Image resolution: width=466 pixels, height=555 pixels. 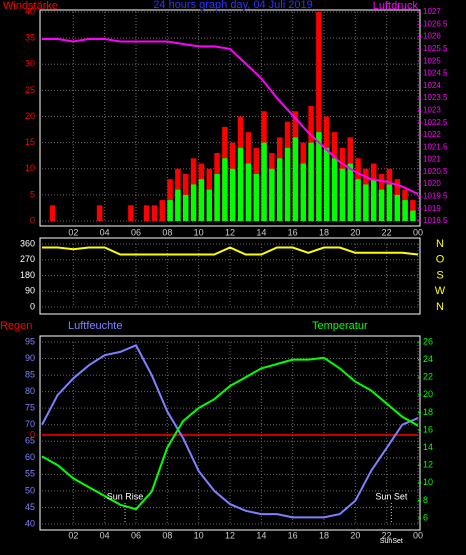 What do you see at coordinates (435, 146) in the screenshot?
I see `y2-tick-label: 1021.5` at bounding box center [435, 146].